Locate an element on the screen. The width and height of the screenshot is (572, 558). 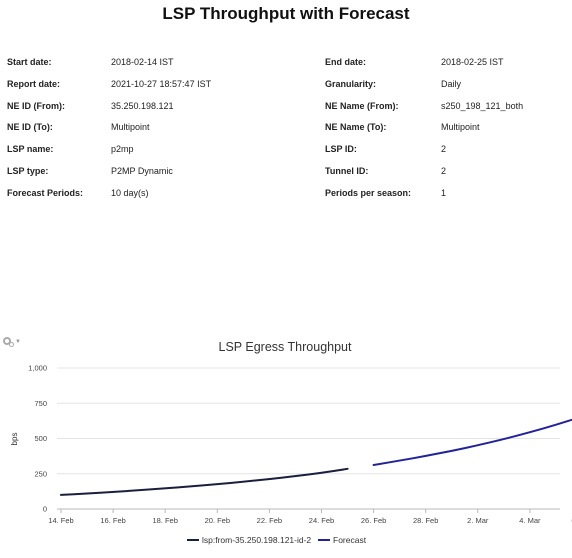
x-tick-label-1: 16. Feb is located at coordinates (112, 520).